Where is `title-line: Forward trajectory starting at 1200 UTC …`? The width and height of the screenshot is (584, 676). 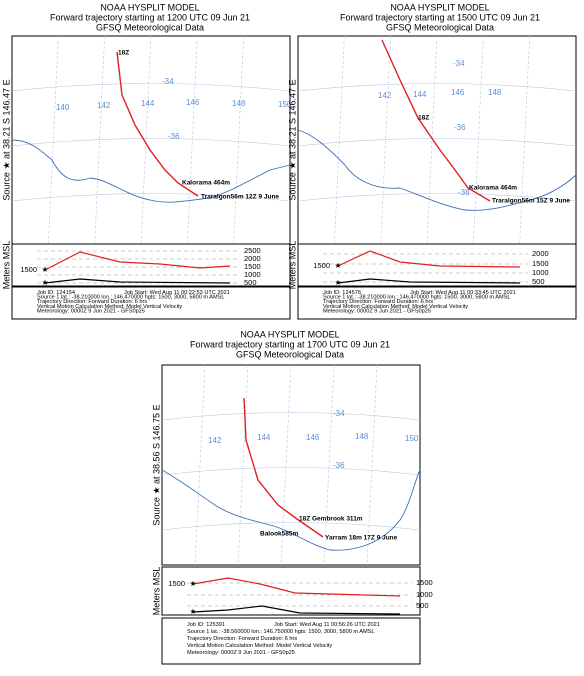
title-line: Forward trajectory starting at 1200 UTC … is located at coordinates (150, 17).